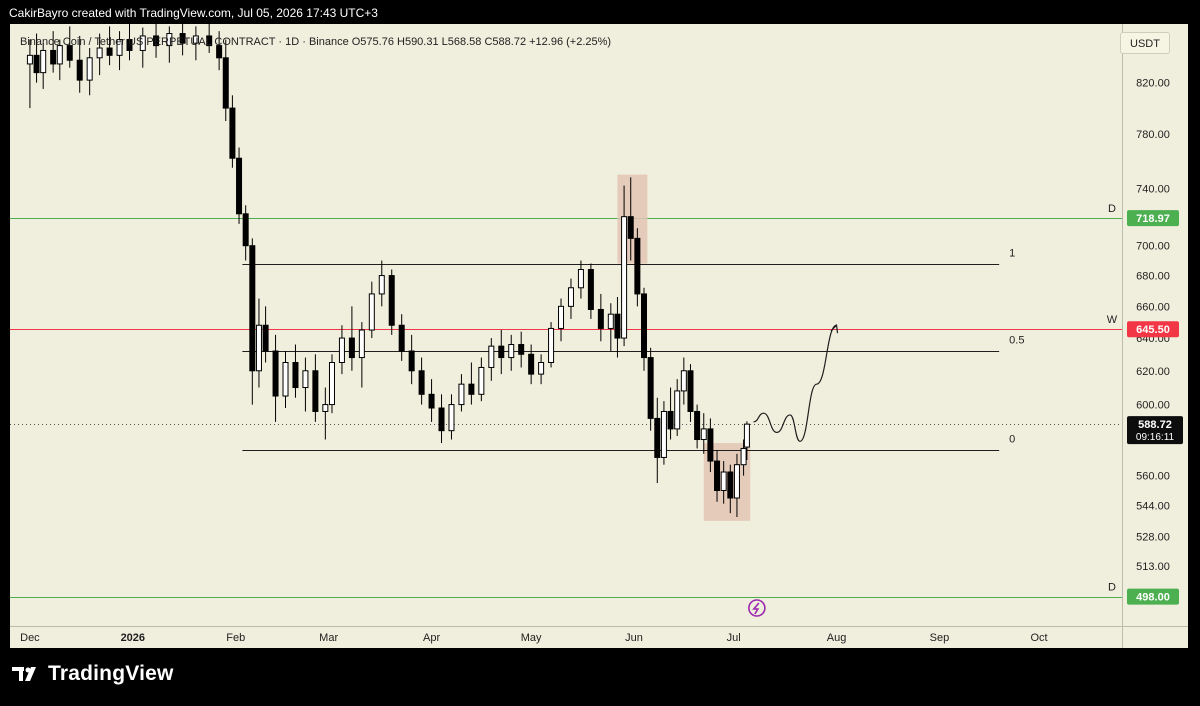 The height and width of the screenshot is (706, 1200). What do you see at coordinates (30, 638) in the screenshot?
I see `x-tick-label: Dec` at bounding box center [30, 638].